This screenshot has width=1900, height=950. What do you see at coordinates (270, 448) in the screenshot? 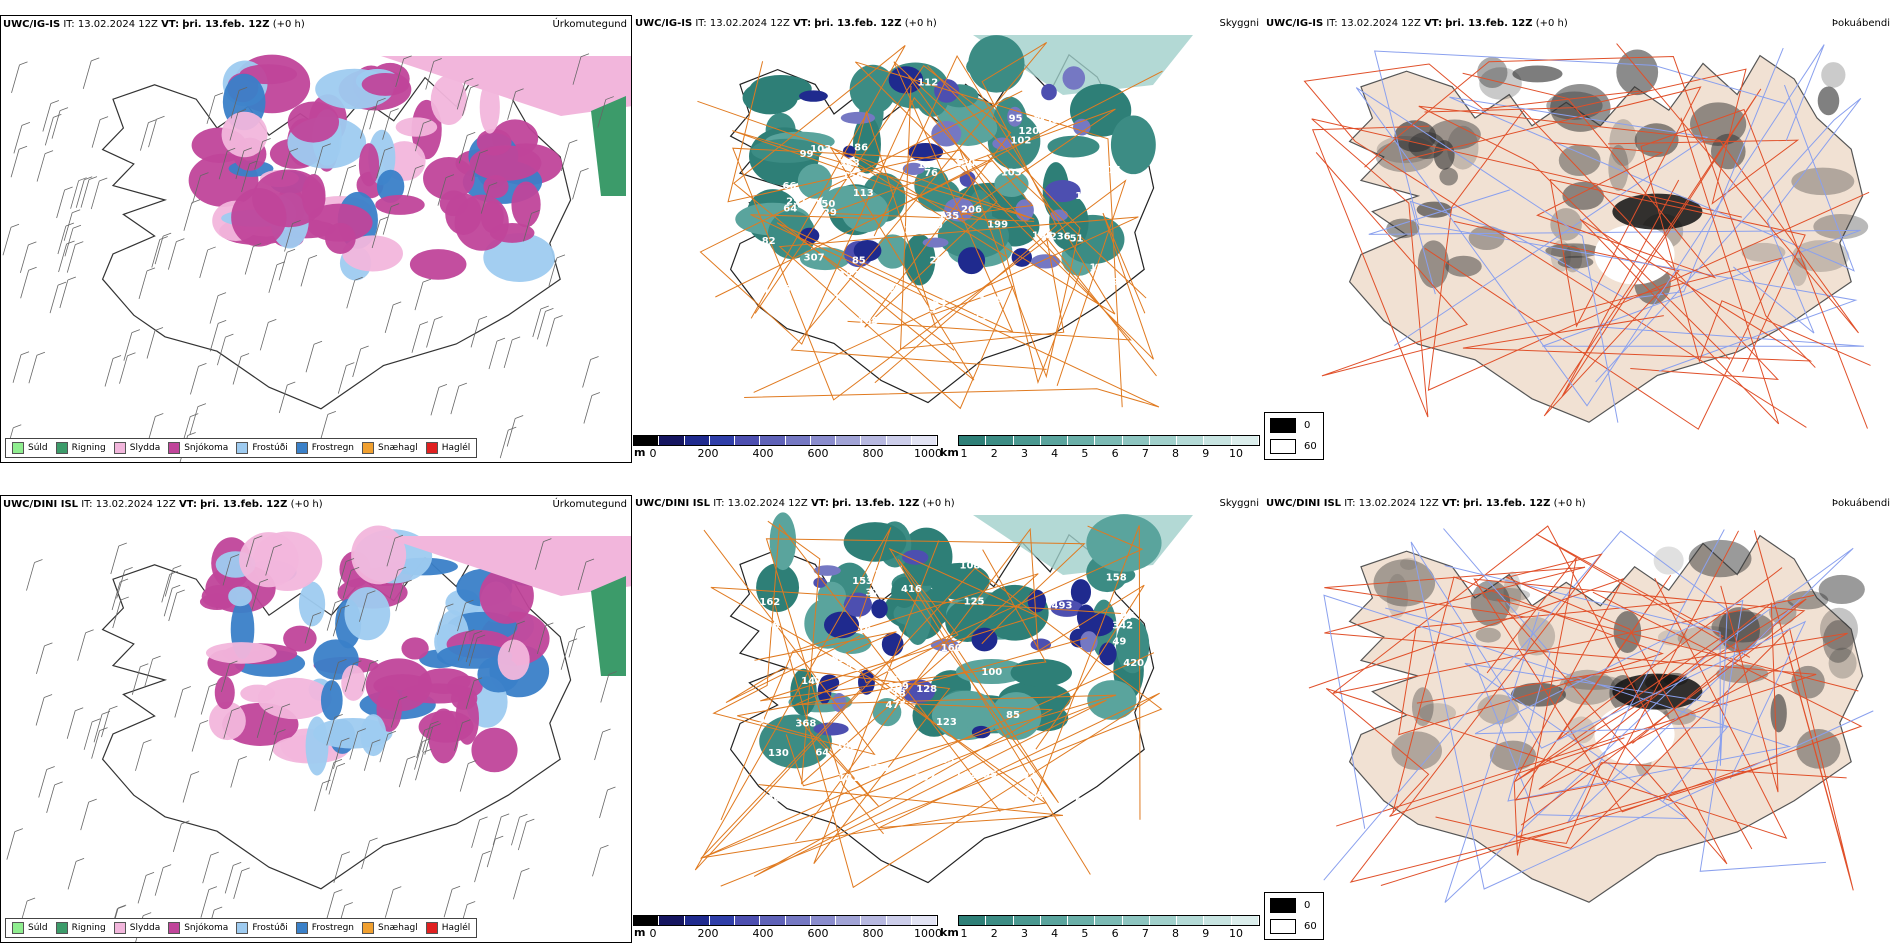
I see `legend-label: Frostúði` at bounding box center [270, 448].